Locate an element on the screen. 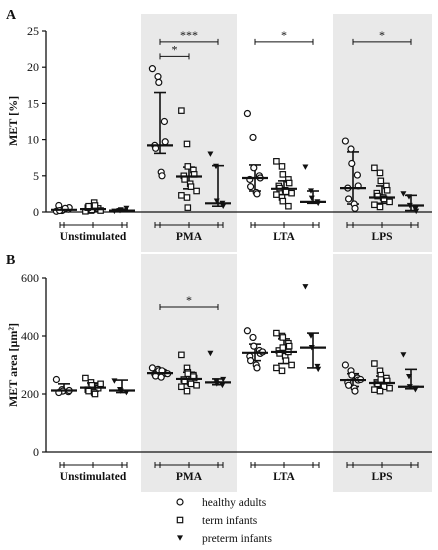 This screenshot has width=438, height=550. y-tick-label: 15 is located at coordinates (33, 103).